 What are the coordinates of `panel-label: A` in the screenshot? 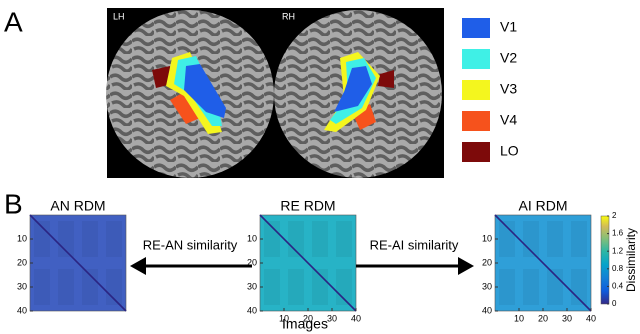 It's located at (13, 21).